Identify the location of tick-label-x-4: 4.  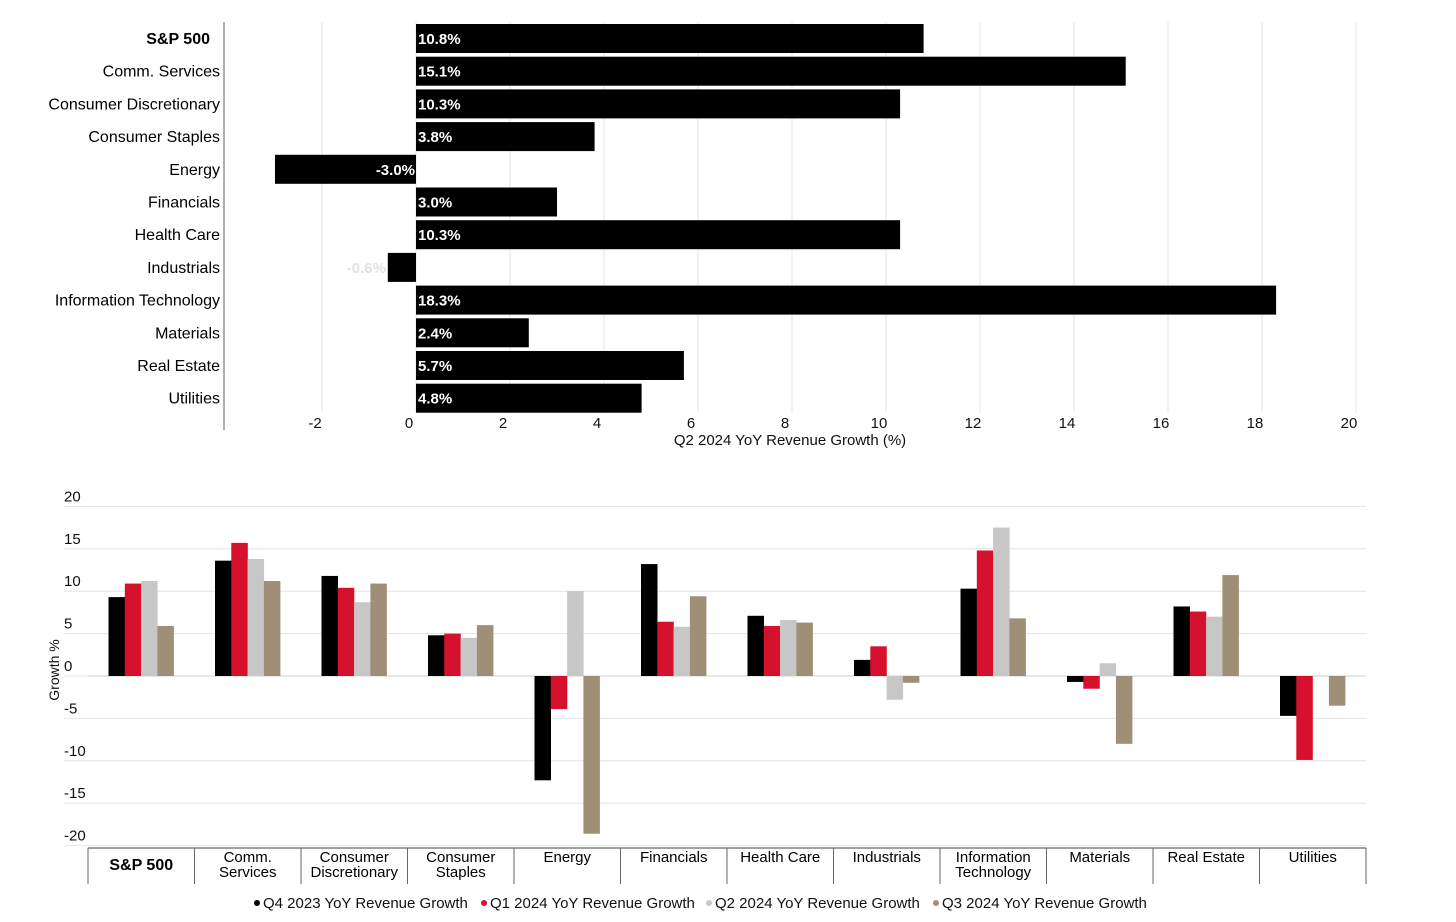
(597, 423).